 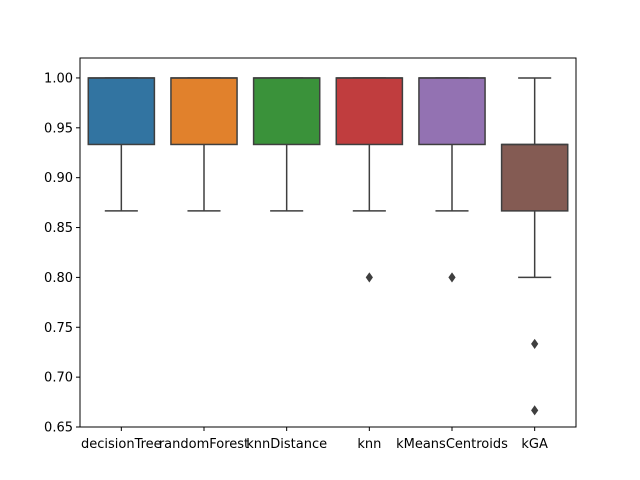 I want to click on y-tick-label: 0.80, so click(x=58, y=278).